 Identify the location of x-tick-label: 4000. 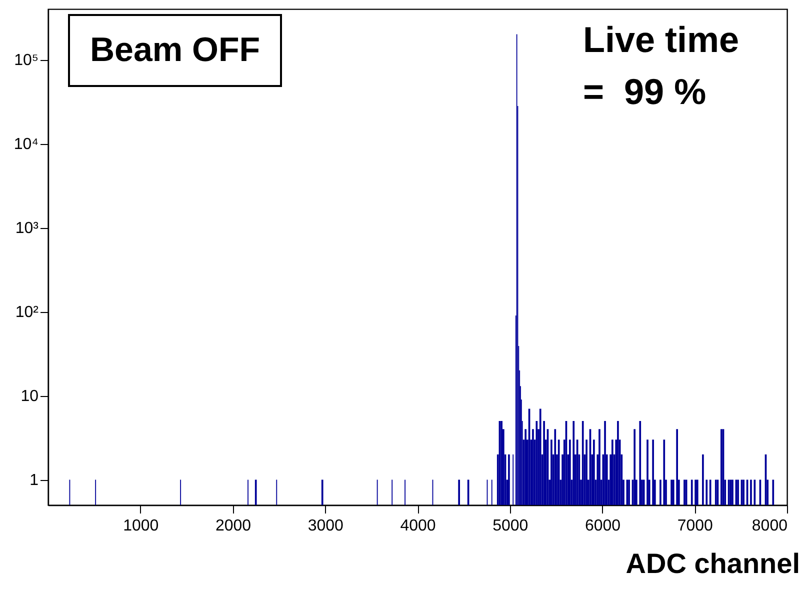
(418, 526).